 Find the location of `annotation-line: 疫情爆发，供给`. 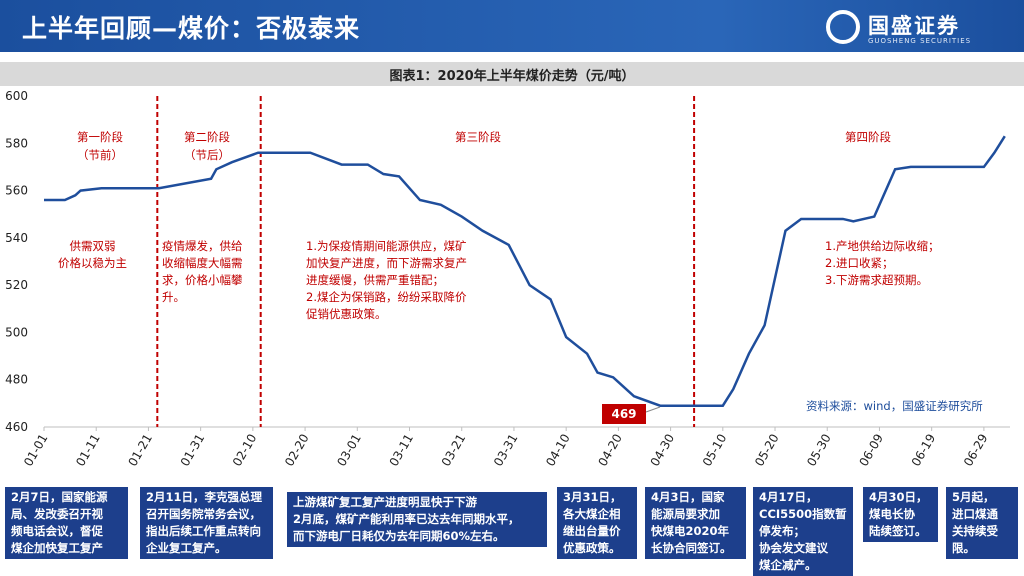

annotation-line: 疫情爆发，供给 is located at coordinates (202, 246).